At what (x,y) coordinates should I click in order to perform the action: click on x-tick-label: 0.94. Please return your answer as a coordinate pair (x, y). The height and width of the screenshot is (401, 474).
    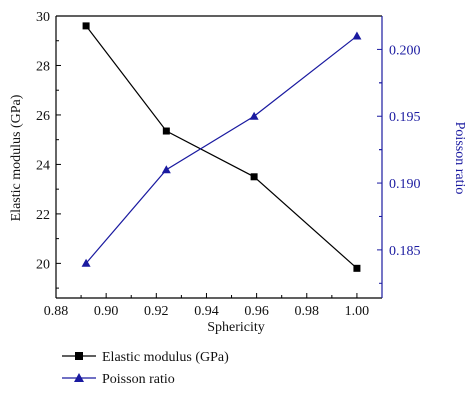
    Looking at the image, I should click on (206, 311).